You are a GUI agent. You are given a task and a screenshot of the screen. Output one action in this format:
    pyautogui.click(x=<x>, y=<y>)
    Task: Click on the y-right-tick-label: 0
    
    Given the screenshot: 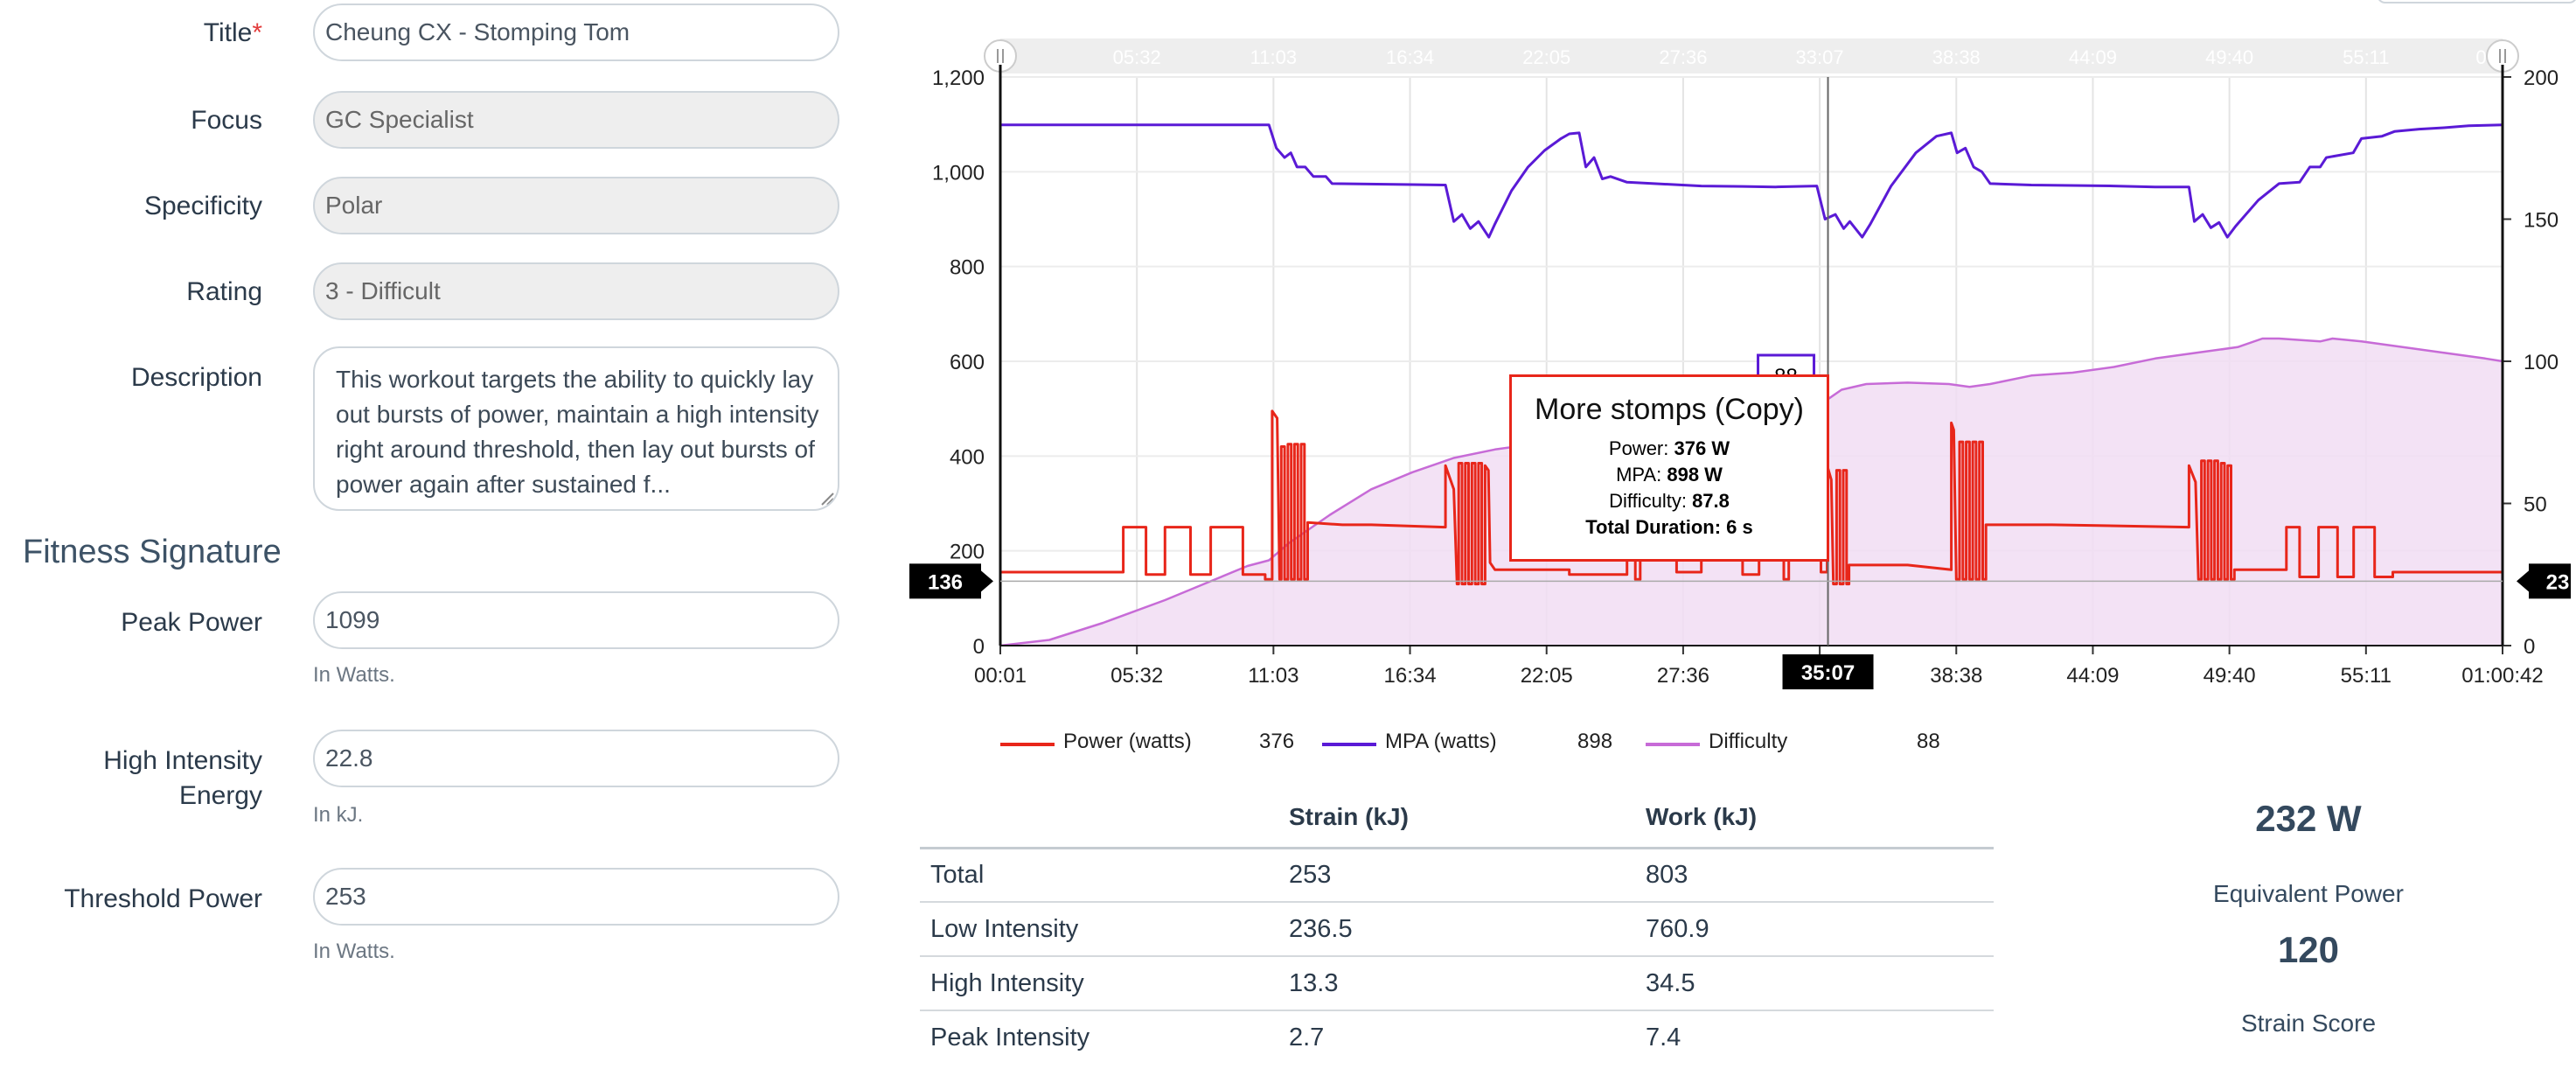 What is the action you would take?
    pyautogui.click(x=2529, y=647)
    